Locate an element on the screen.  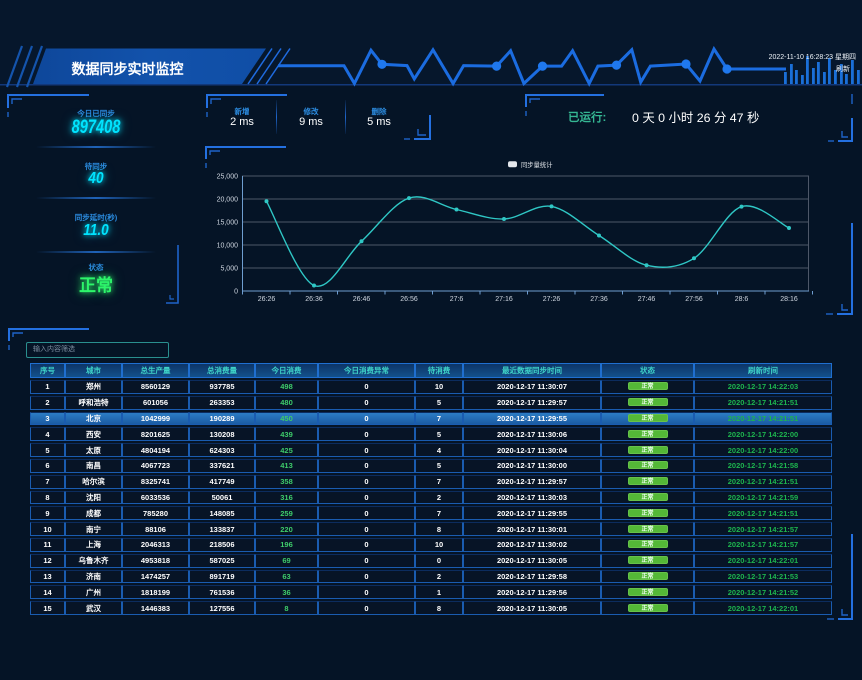
svg-text: 28:6 is located at coordinates (742, 299).